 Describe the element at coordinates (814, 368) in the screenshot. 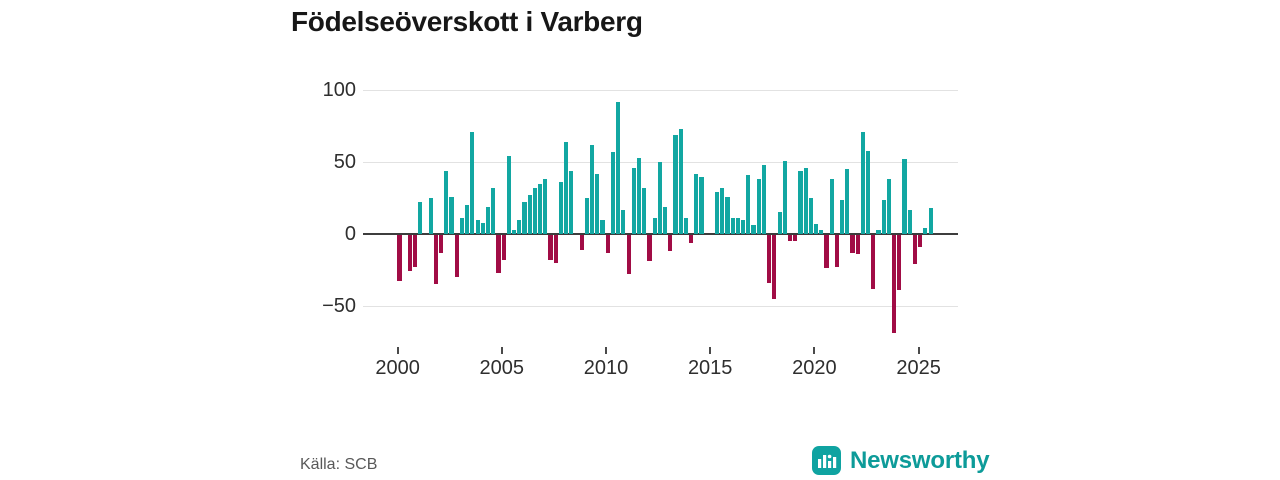

I see `x-axis-label: 2020` at that location.